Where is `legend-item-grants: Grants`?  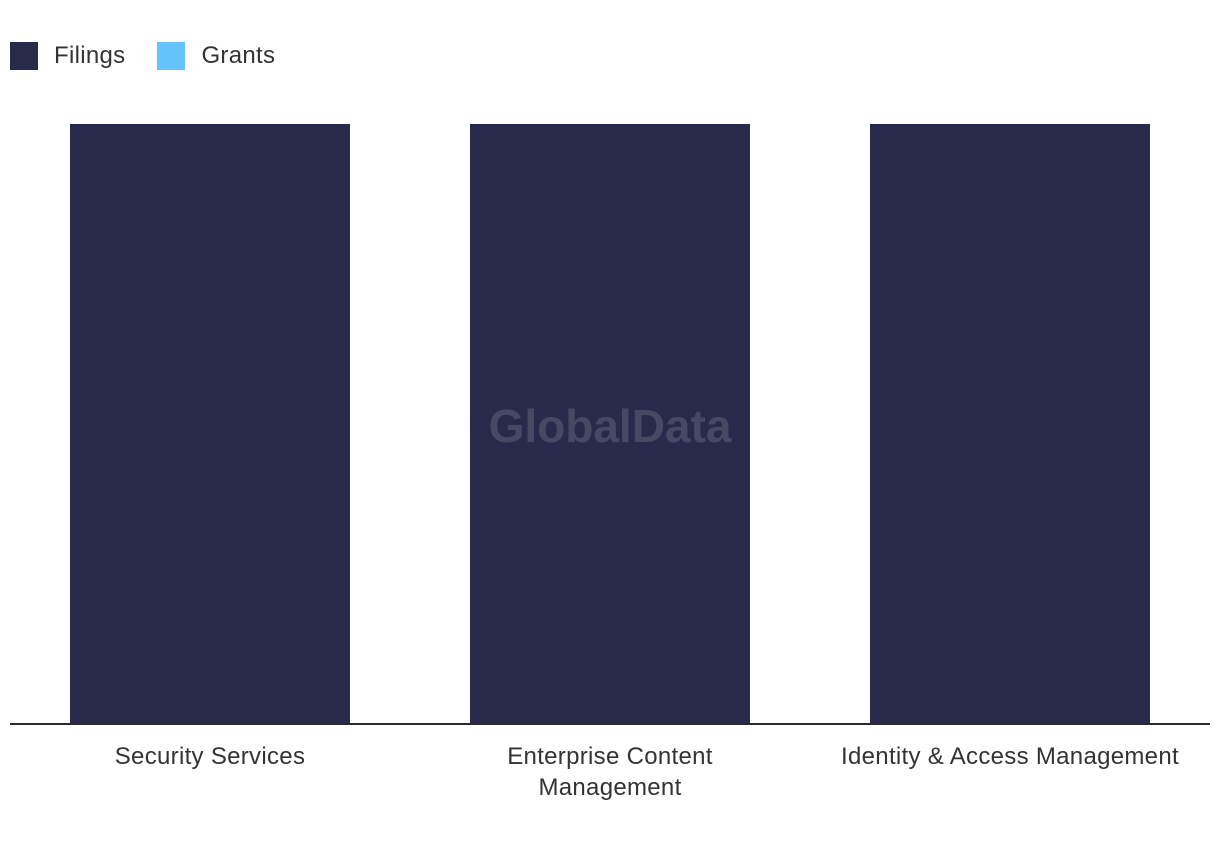 legend-item-grants: Grants is located at coordinates (216, 56).